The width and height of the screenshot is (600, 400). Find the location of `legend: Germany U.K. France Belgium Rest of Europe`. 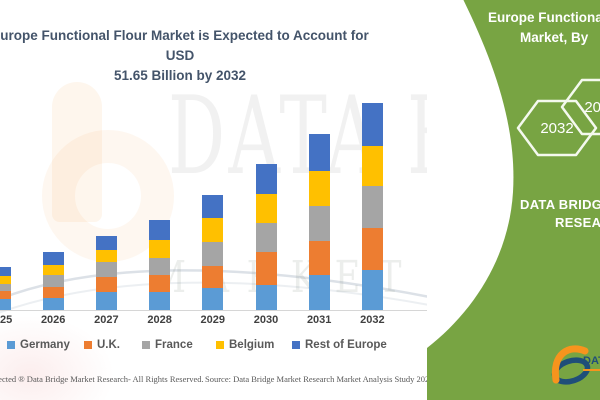

legend: Germany U.K. France Belgium Rest of Europe is located at coordinates (213, 347).